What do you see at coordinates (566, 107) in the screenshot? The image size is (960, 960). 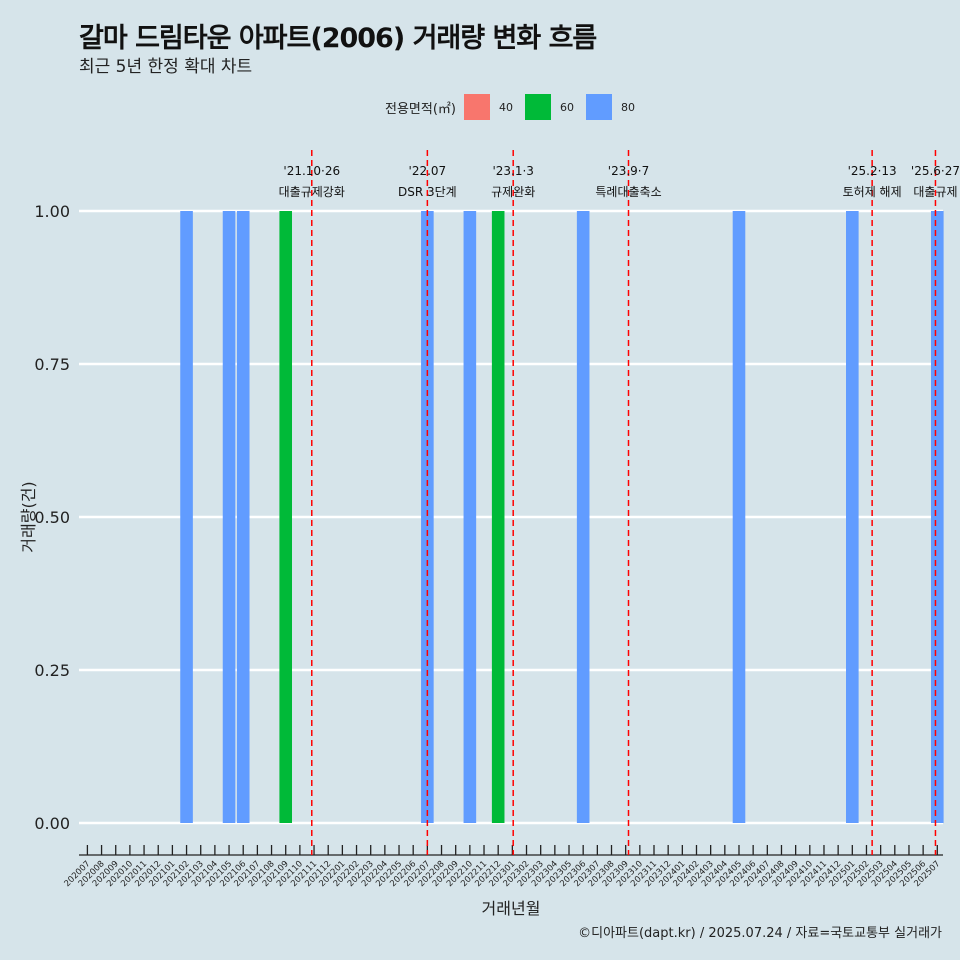 I see `legend-label-60: 60` at bounding box center [566, 107].